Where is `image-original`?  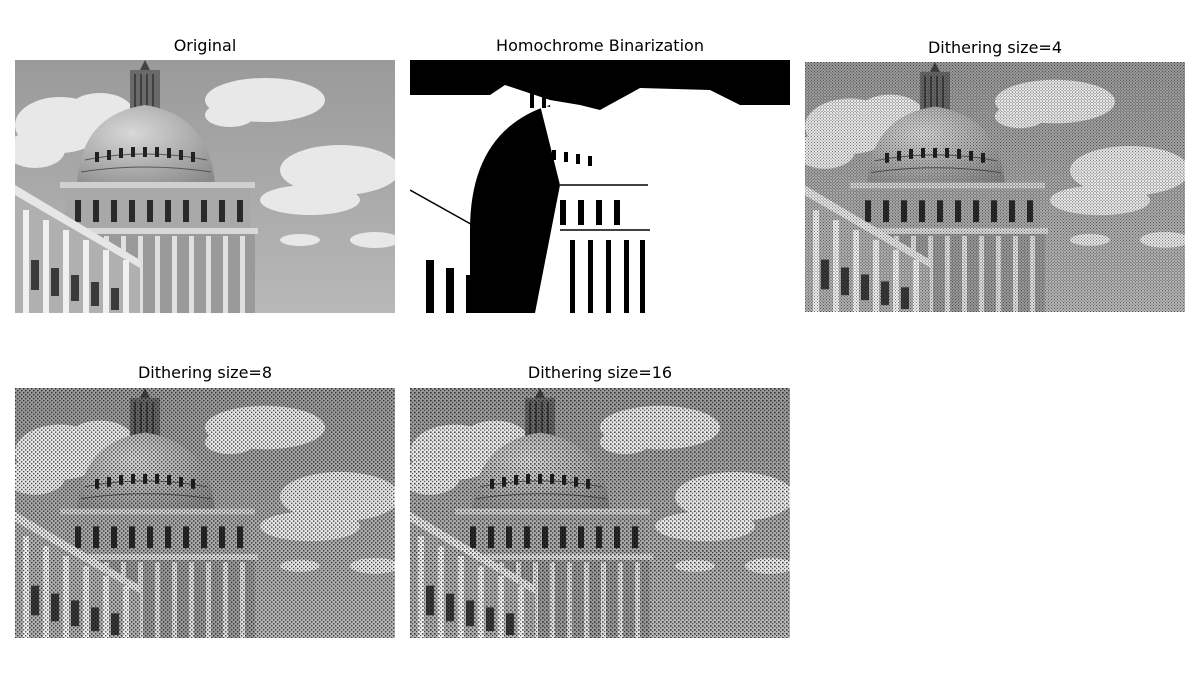 image-original is located at coordinates (205, 186).